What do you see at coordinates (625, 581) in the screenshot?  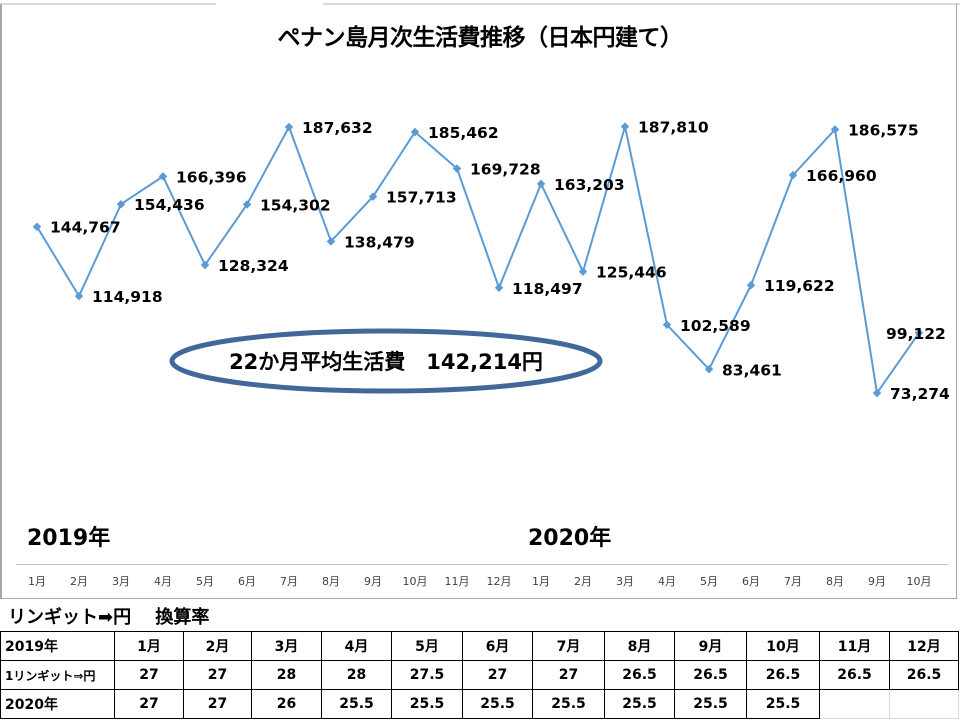 I see `x-tick-label: 3月` at bounding box center [625, 581].